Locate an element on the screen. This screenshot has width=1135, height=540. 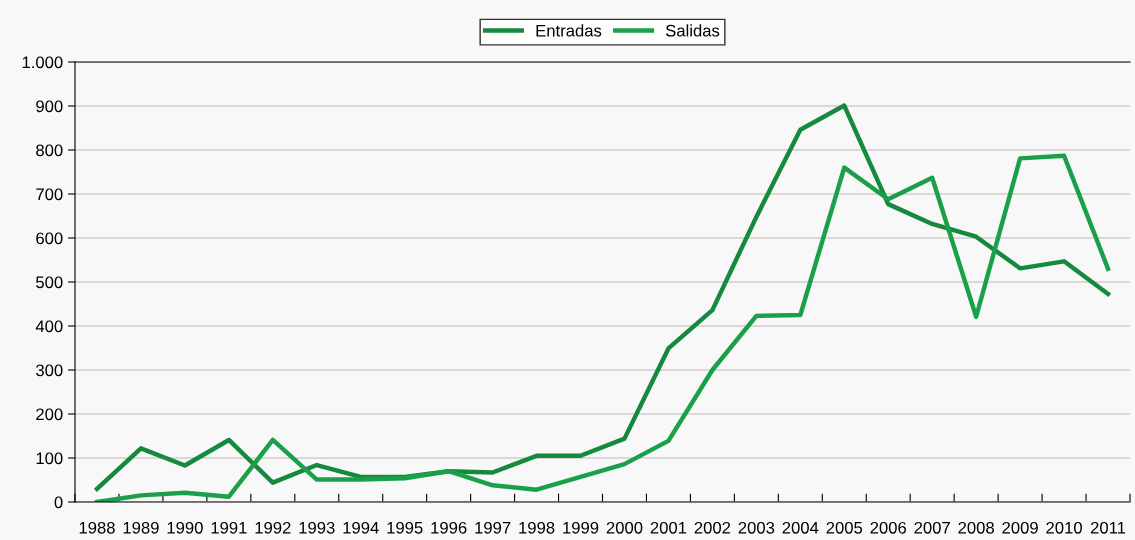
y-tick-label: 1.000 is located at coordinates (42, 62).